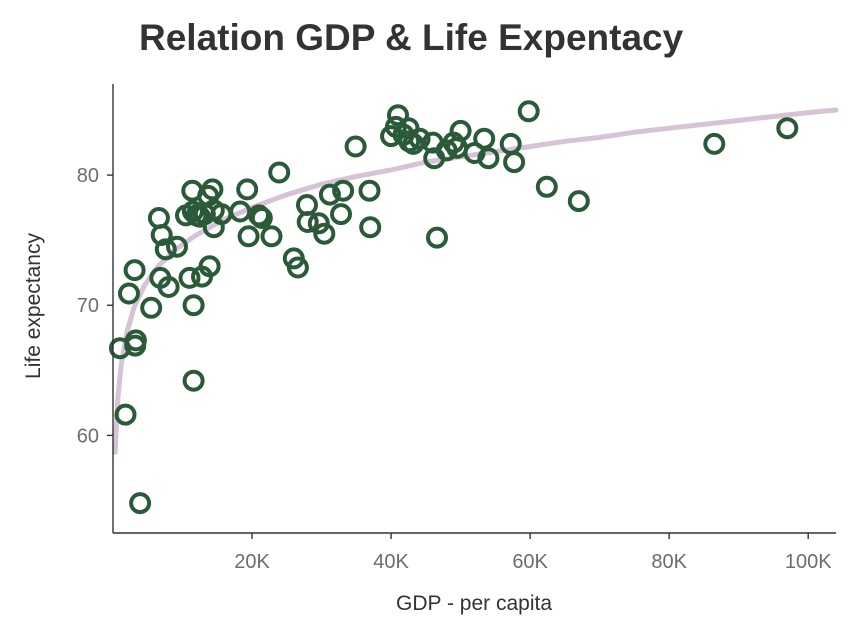 This screenshot has width=856, height=638. I want to click on y-axis-title: Life expectancy, so click(33, 306).